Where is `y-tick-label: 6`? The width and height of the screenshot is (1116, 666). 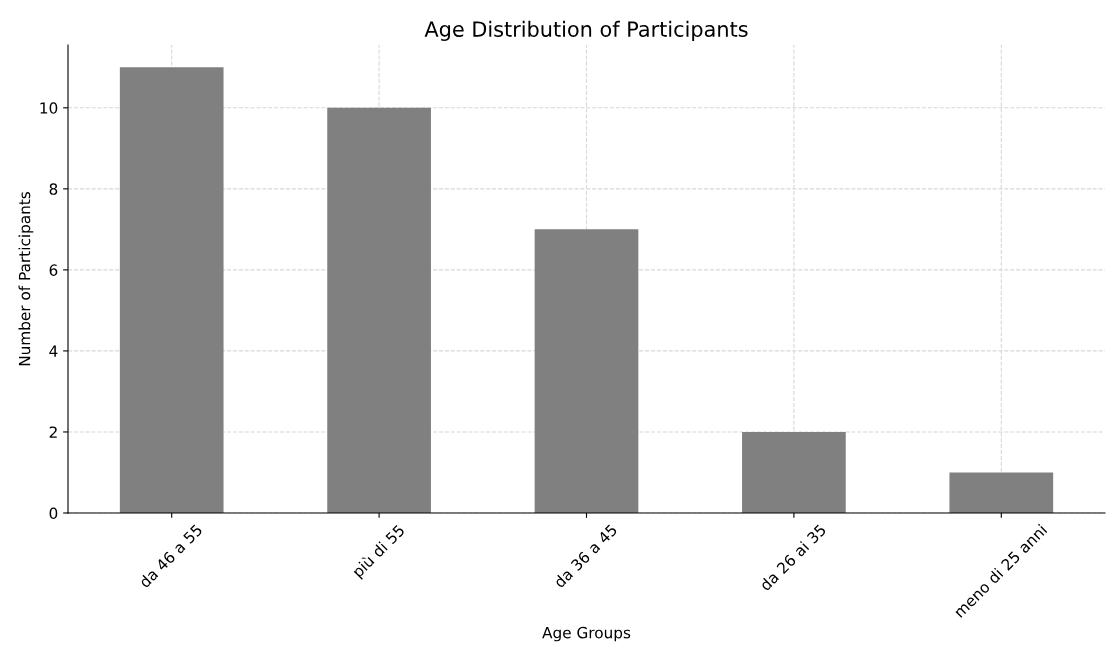 y-tick-label: 6 is located at coordinates (53, 270).